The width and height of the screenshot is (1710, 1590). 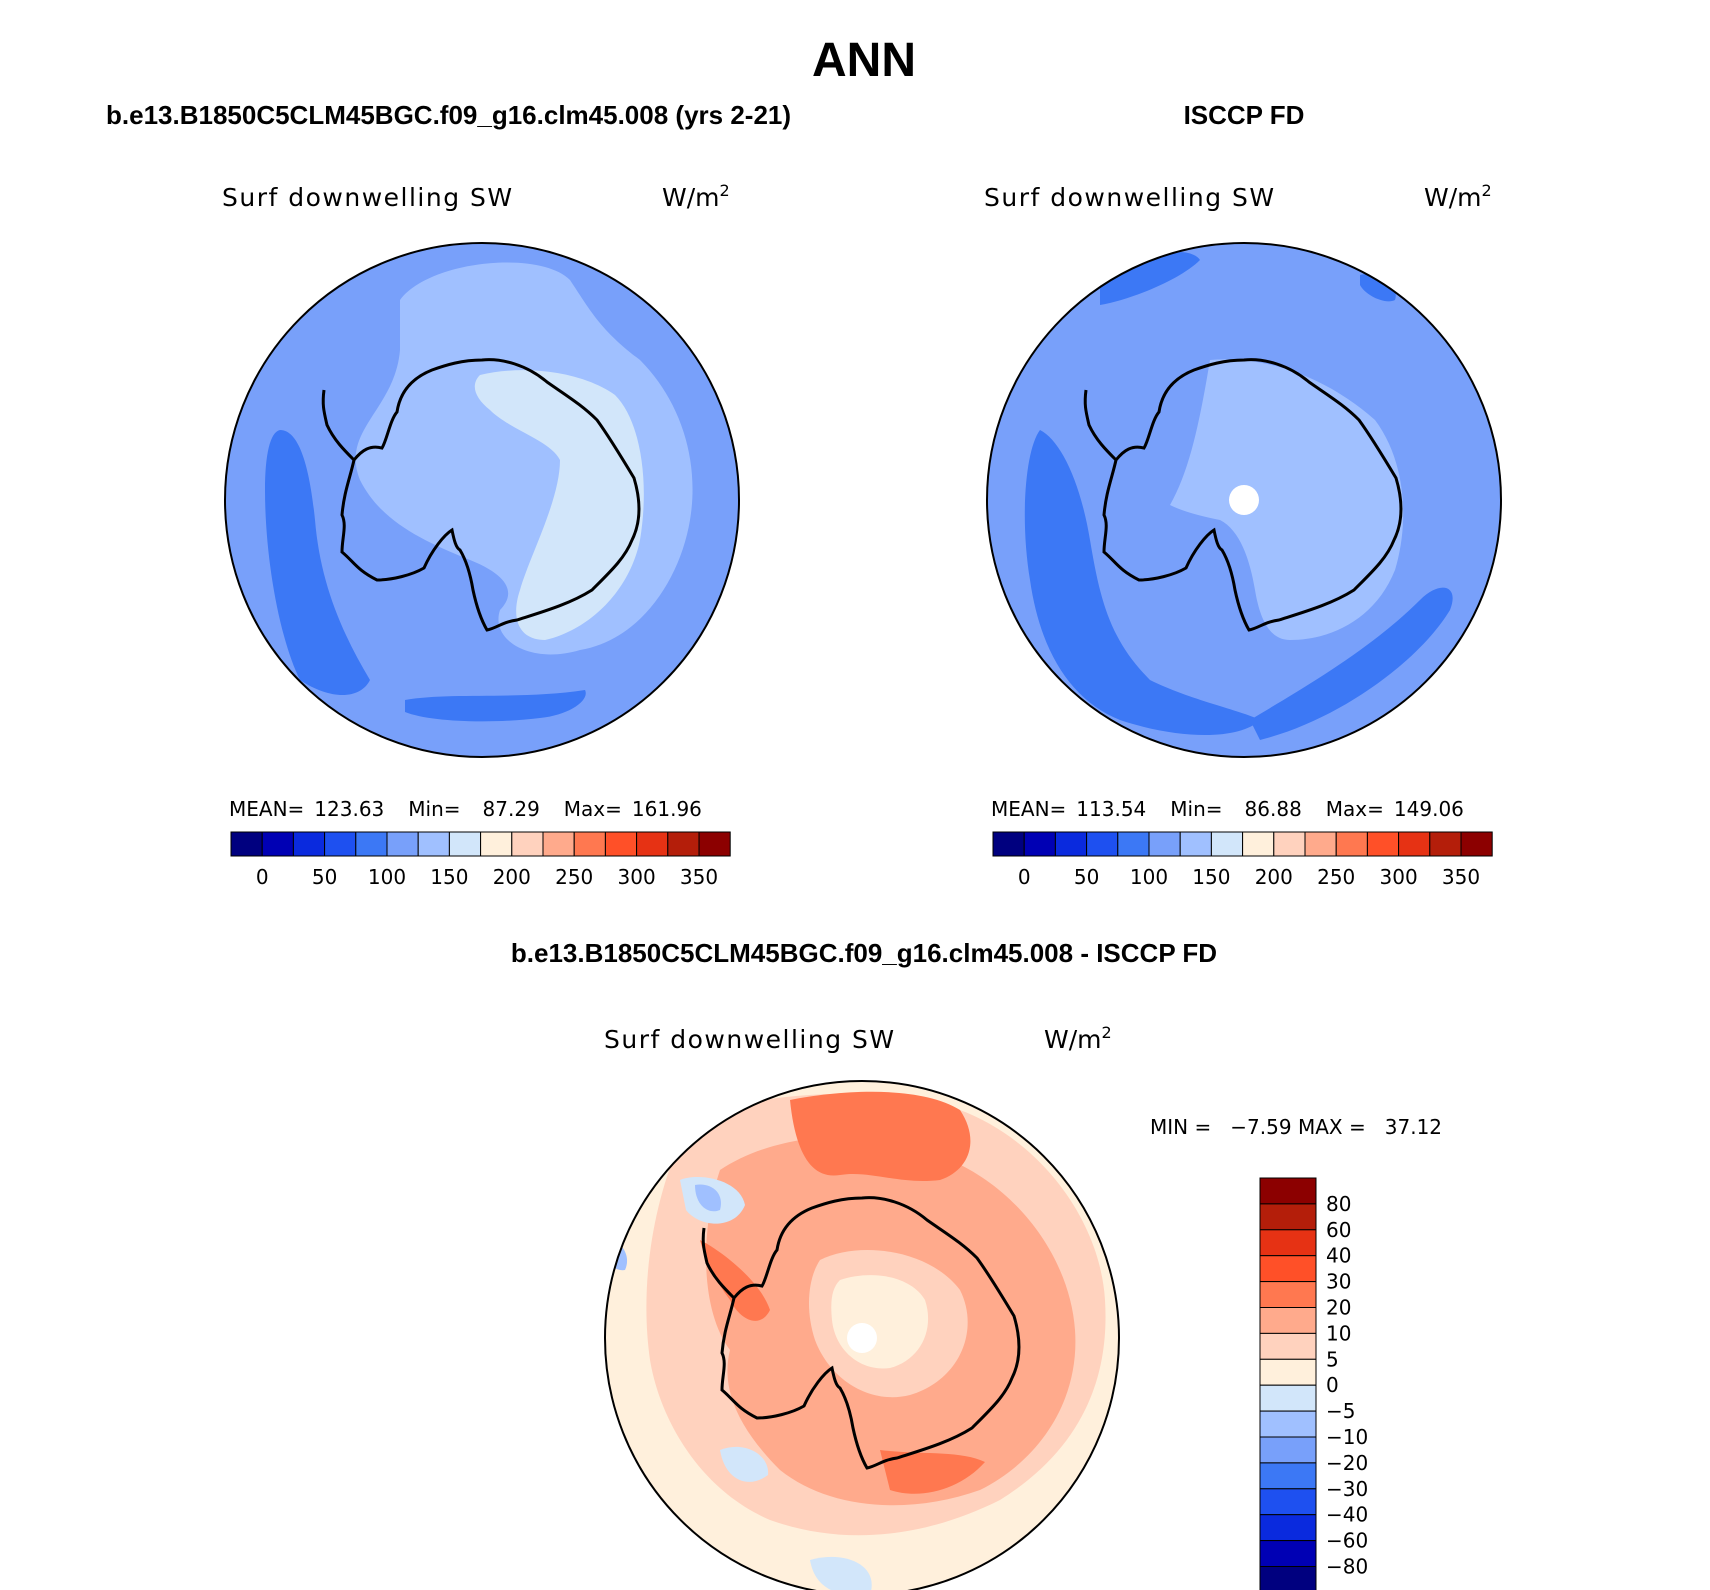 I want to click on stats-mean-value: 123.63, so click(x=349, y=809).